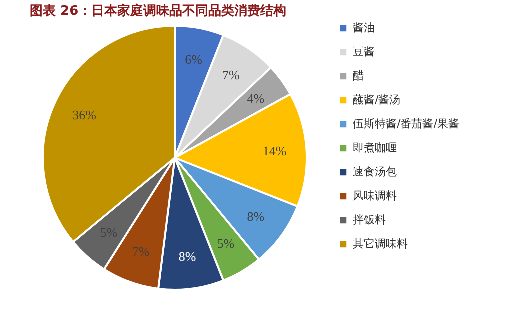  I want to click on legend-label: 风味调料, so click(375, 196).